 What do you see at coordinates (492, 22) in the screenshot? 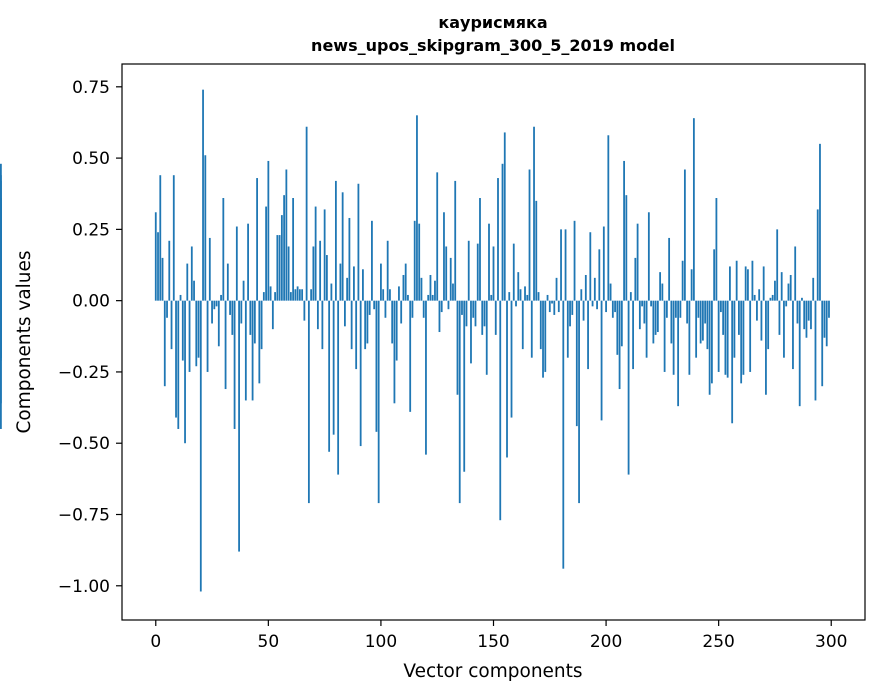
I see `chart-title: каурисмяка` at bounding box center [492, 22].